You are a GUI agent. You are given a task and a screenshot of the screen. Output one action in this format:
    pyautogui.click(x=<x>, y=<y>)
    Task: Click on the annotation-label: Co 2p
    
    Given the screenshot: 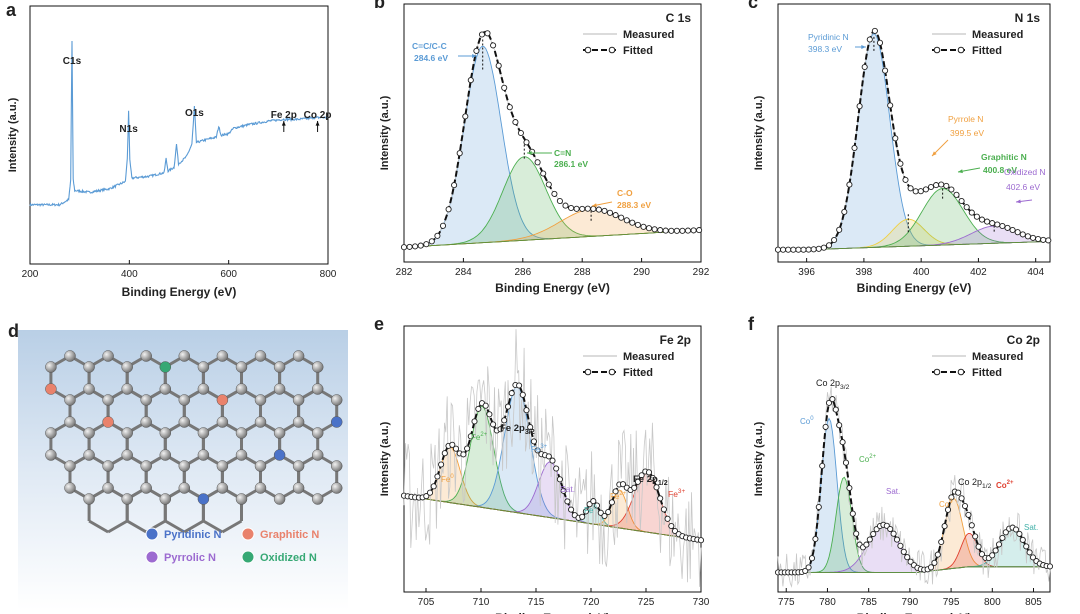 What is the action you would take?
    pyautogui.click(x=318, y=115)
    